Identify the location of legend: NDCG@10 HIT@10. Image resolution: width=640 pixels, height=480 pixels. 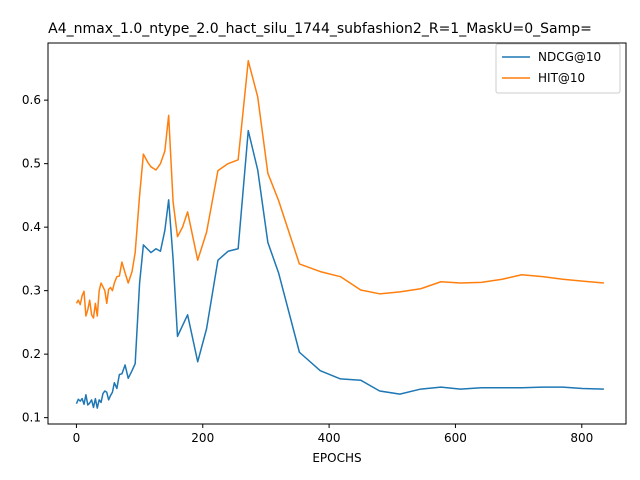
(558, 68).